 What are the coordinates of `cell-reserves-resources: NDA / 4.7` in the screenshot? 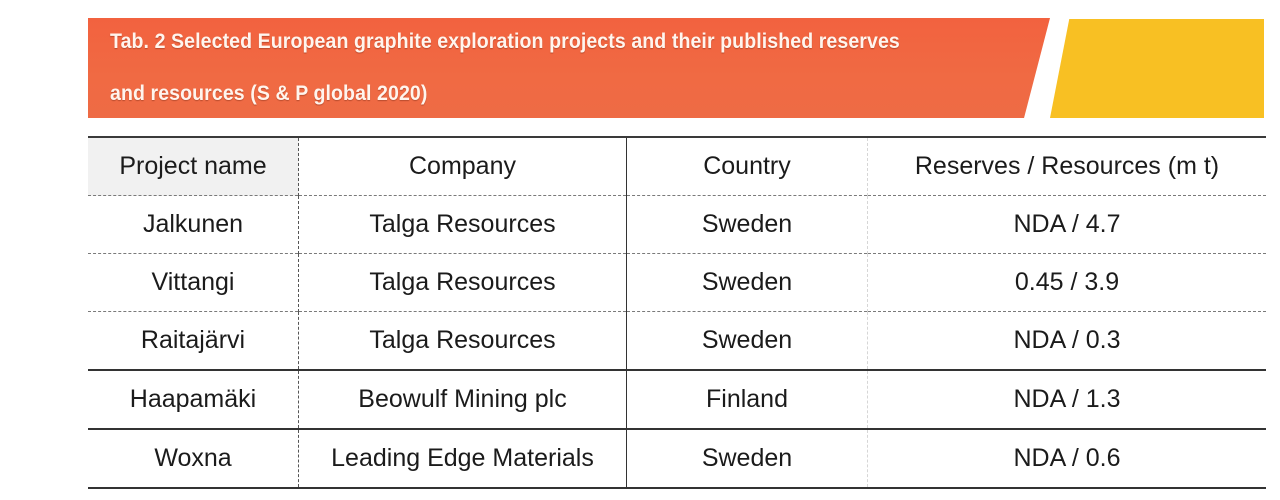 It's located at (1067, 224).